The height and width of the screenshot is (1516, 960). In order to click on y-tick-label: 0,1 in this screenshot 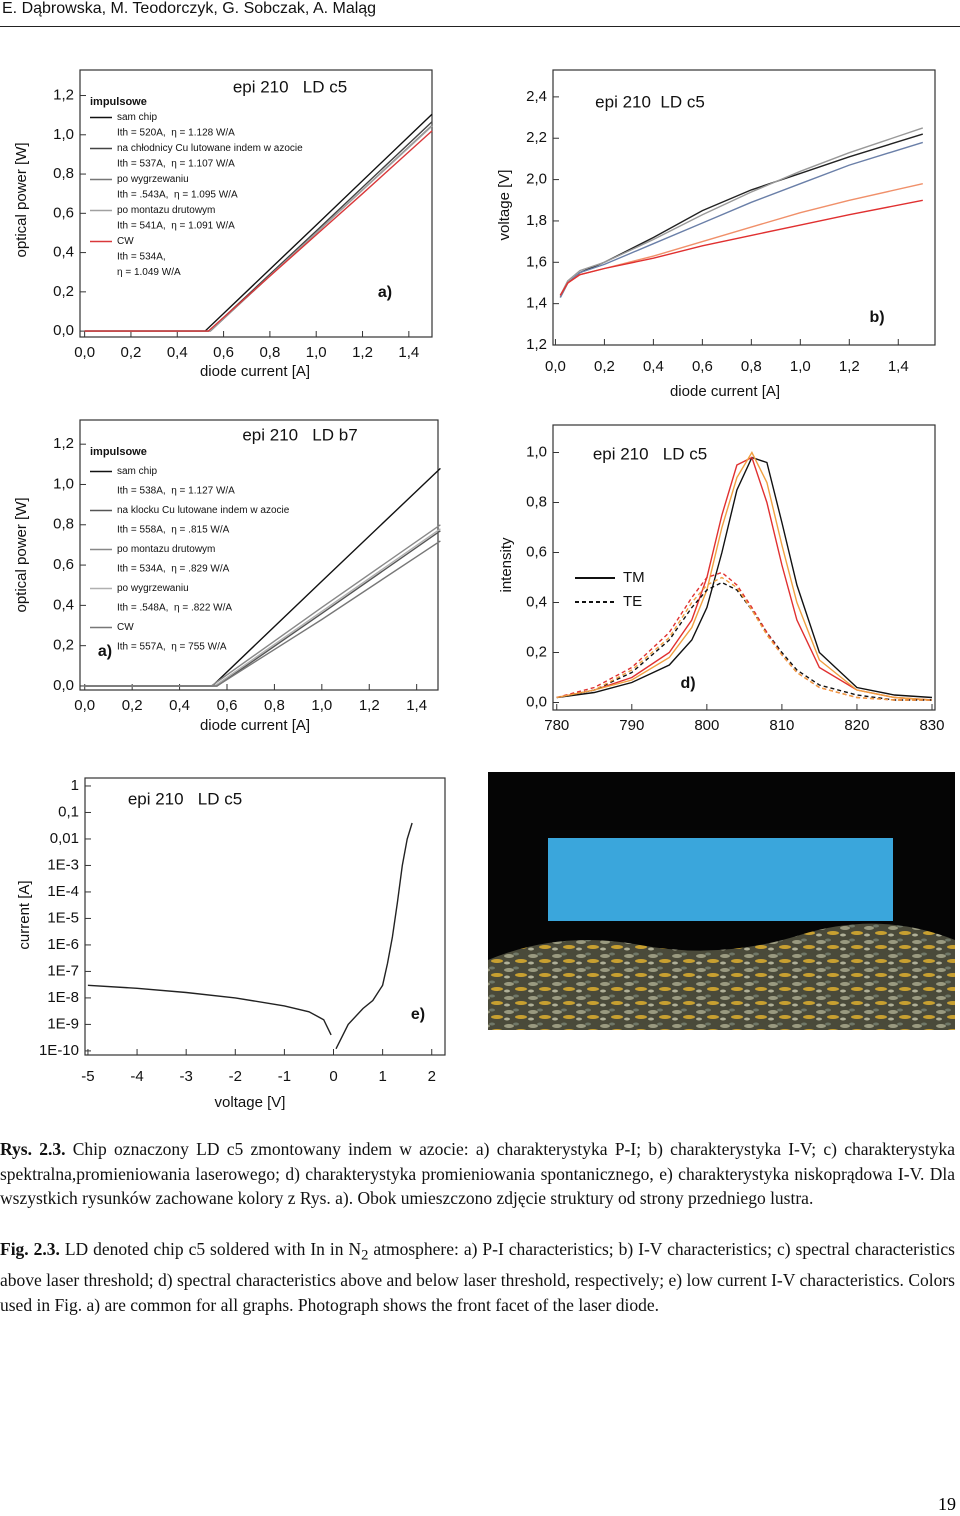, I will do `click(68, 811)`.